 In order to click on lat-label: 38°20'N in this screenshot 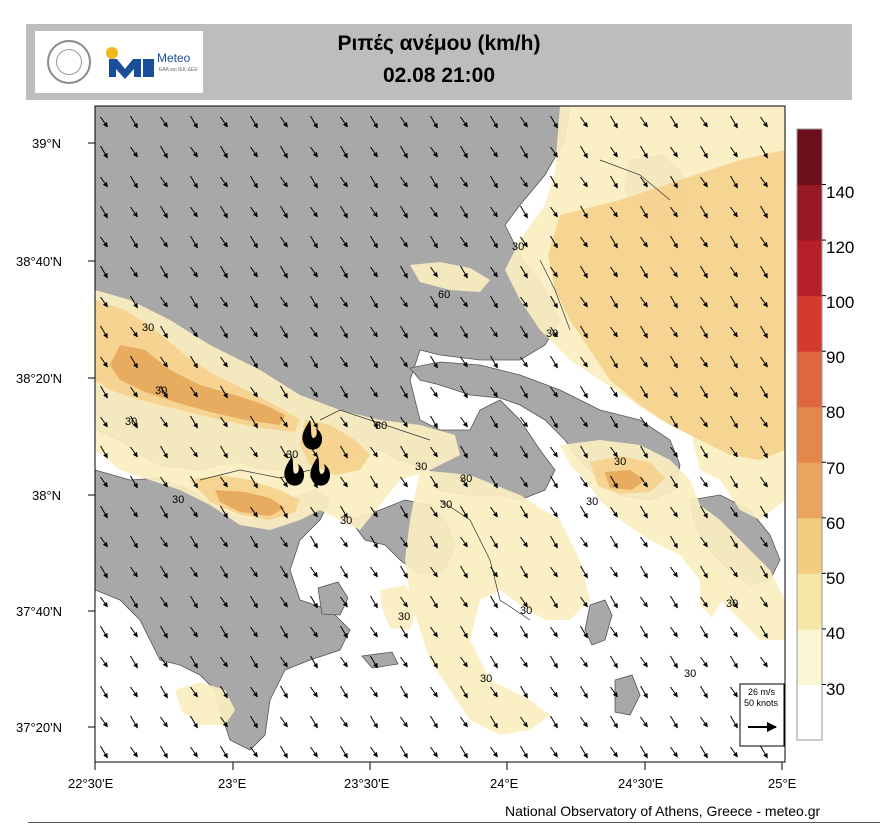, I will do `click(39, 378)`.